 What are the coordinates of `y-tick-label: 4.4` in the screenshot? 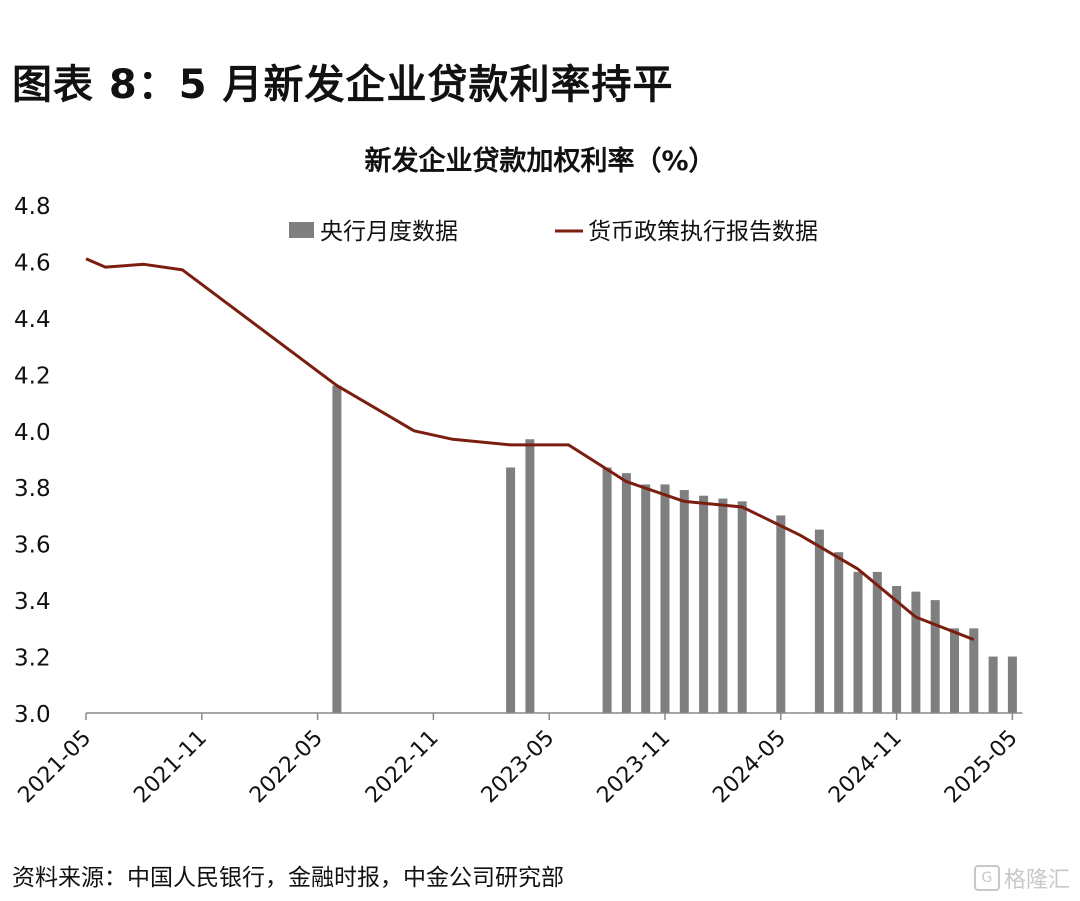 It's located at (32, 320).